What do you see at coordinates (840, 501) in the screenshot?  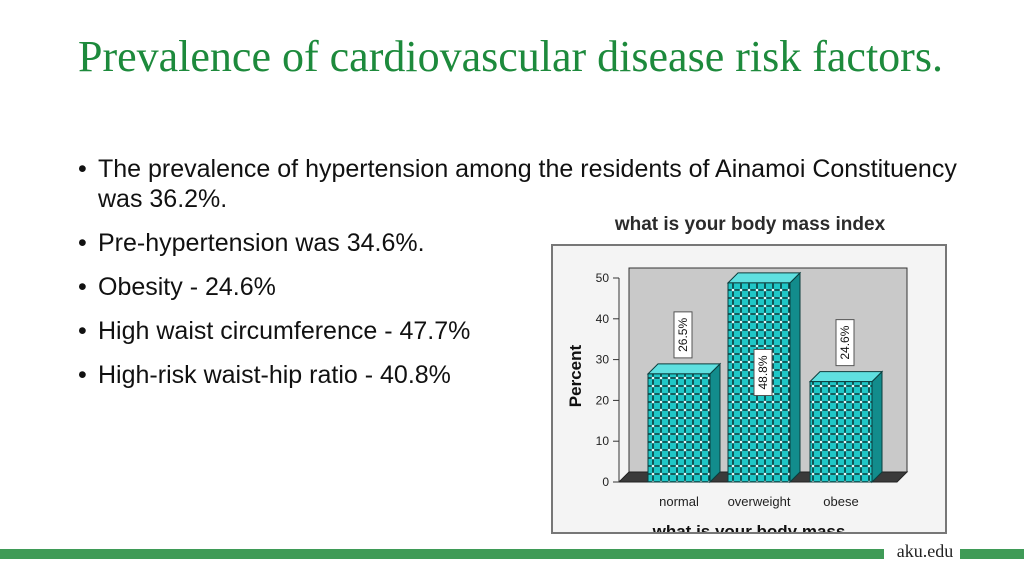 I see `x-tick-label: obese` at bounding box center [840, 501].